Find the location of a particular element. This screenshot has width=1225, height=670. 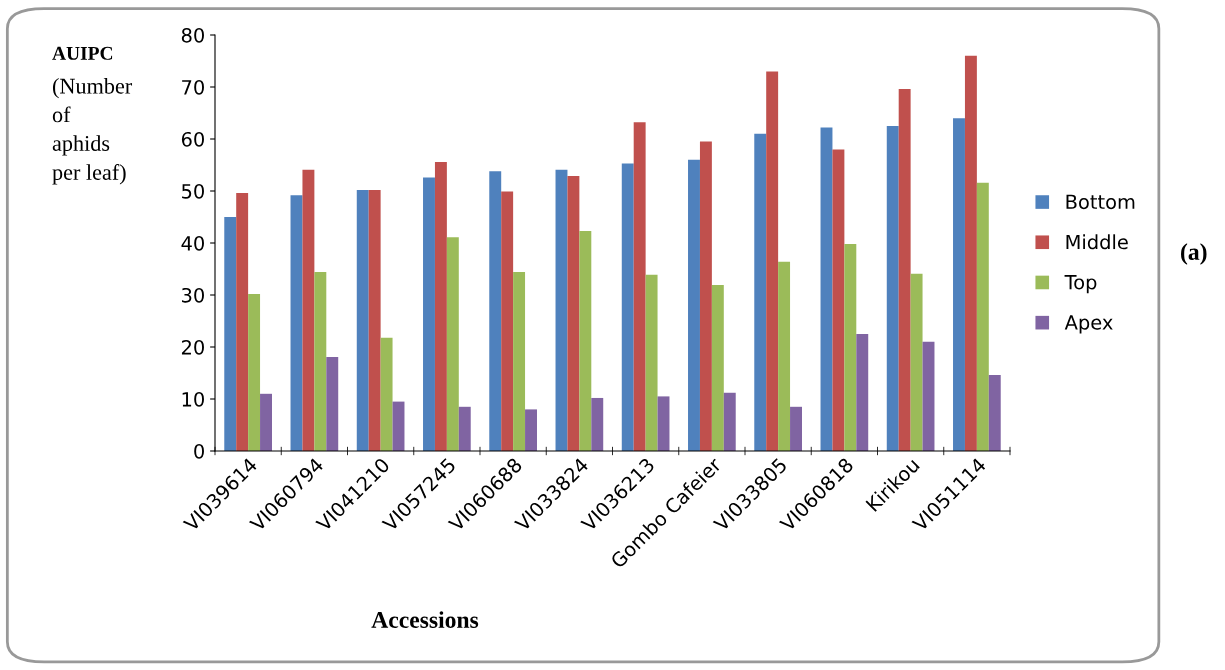

legend-label: Middle is located at coordinates (1097, 242).